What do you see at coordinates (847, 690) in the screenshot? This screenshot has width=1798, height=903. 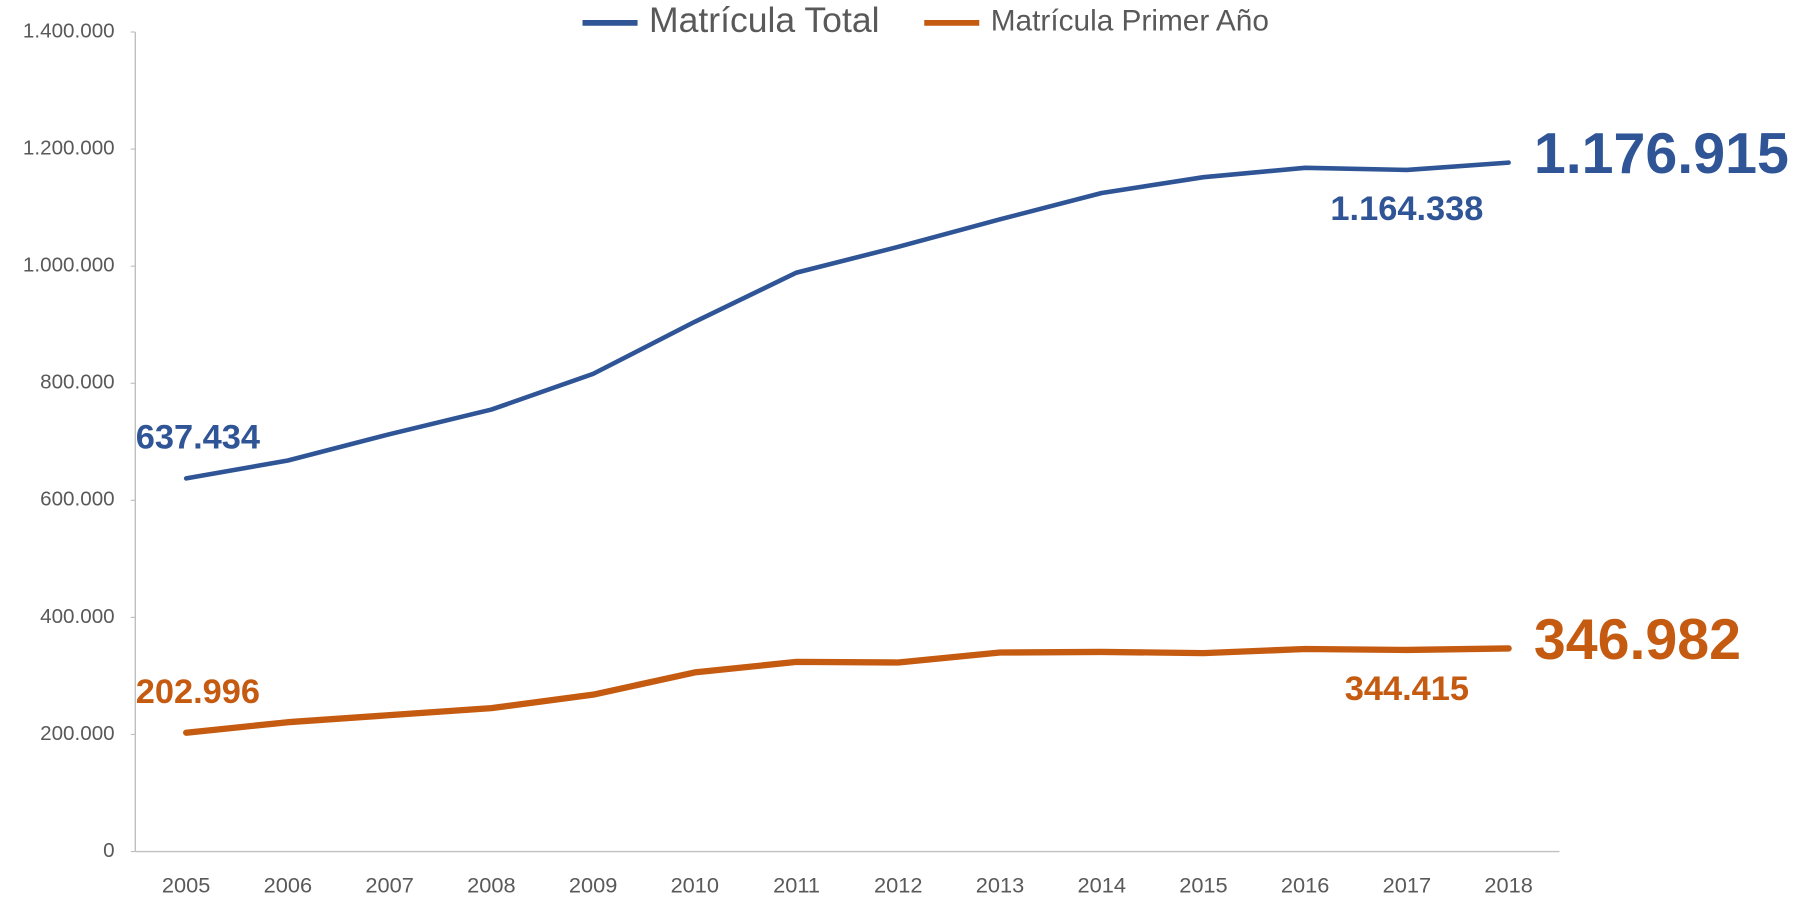 I see `series-line` at bounding box center [847, 690].